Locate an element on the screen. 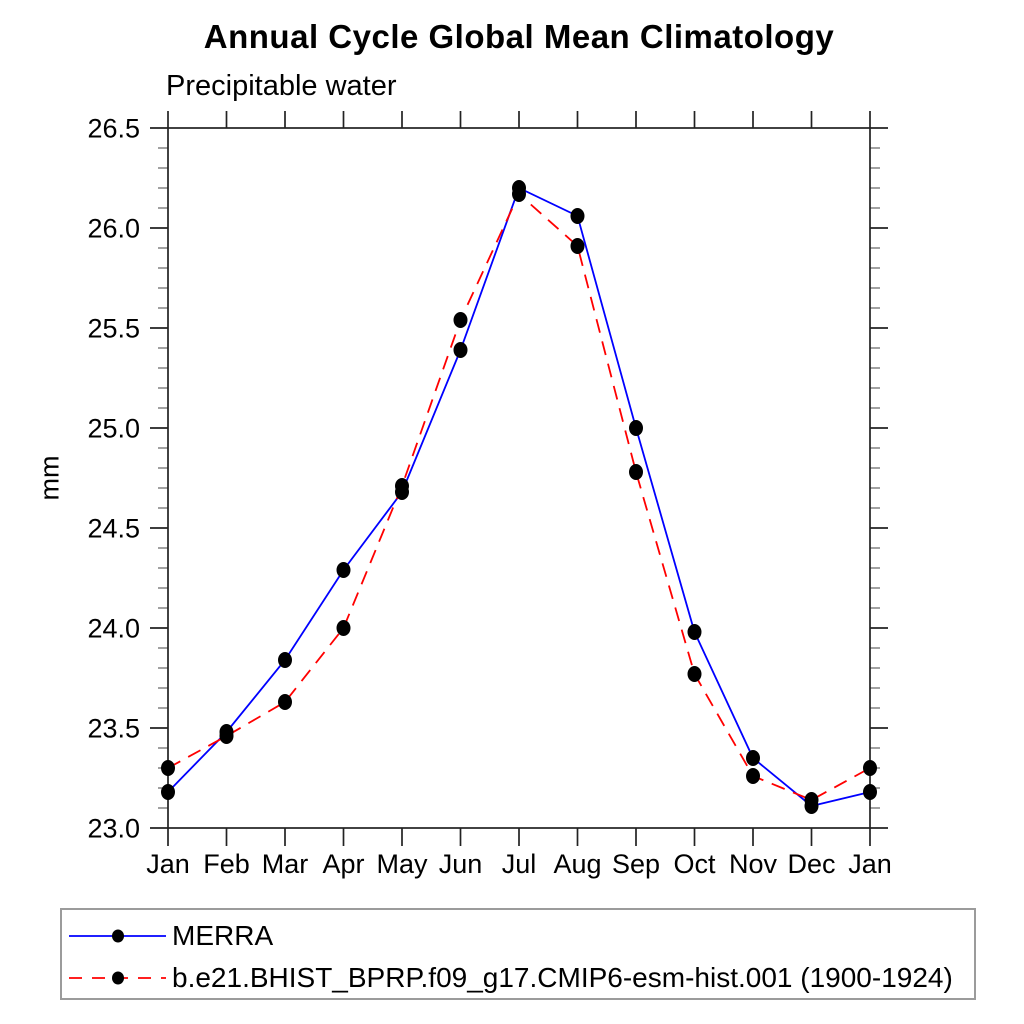 This screenshot has height=1024, width=1024. y-tick-label: 25.0 is located at coordinates (113, 429).